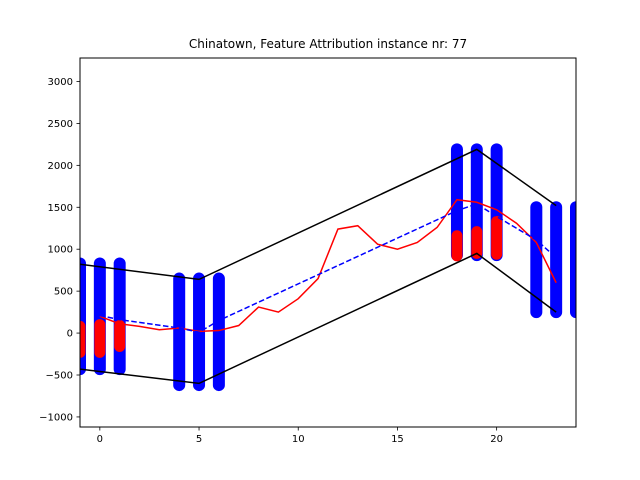 The width and height of the screenshot is (640, 480). I want to click on y-tick-label: 2500, so click(60, 124).